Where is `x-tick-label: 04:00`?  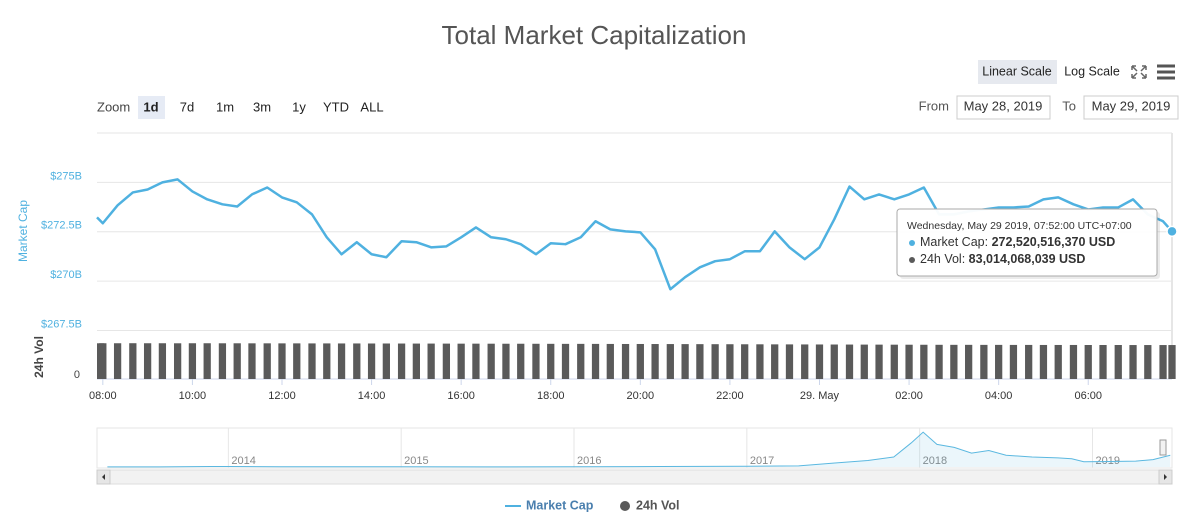
x-tick-label: 04:00 is located at coordinates (999, 396).